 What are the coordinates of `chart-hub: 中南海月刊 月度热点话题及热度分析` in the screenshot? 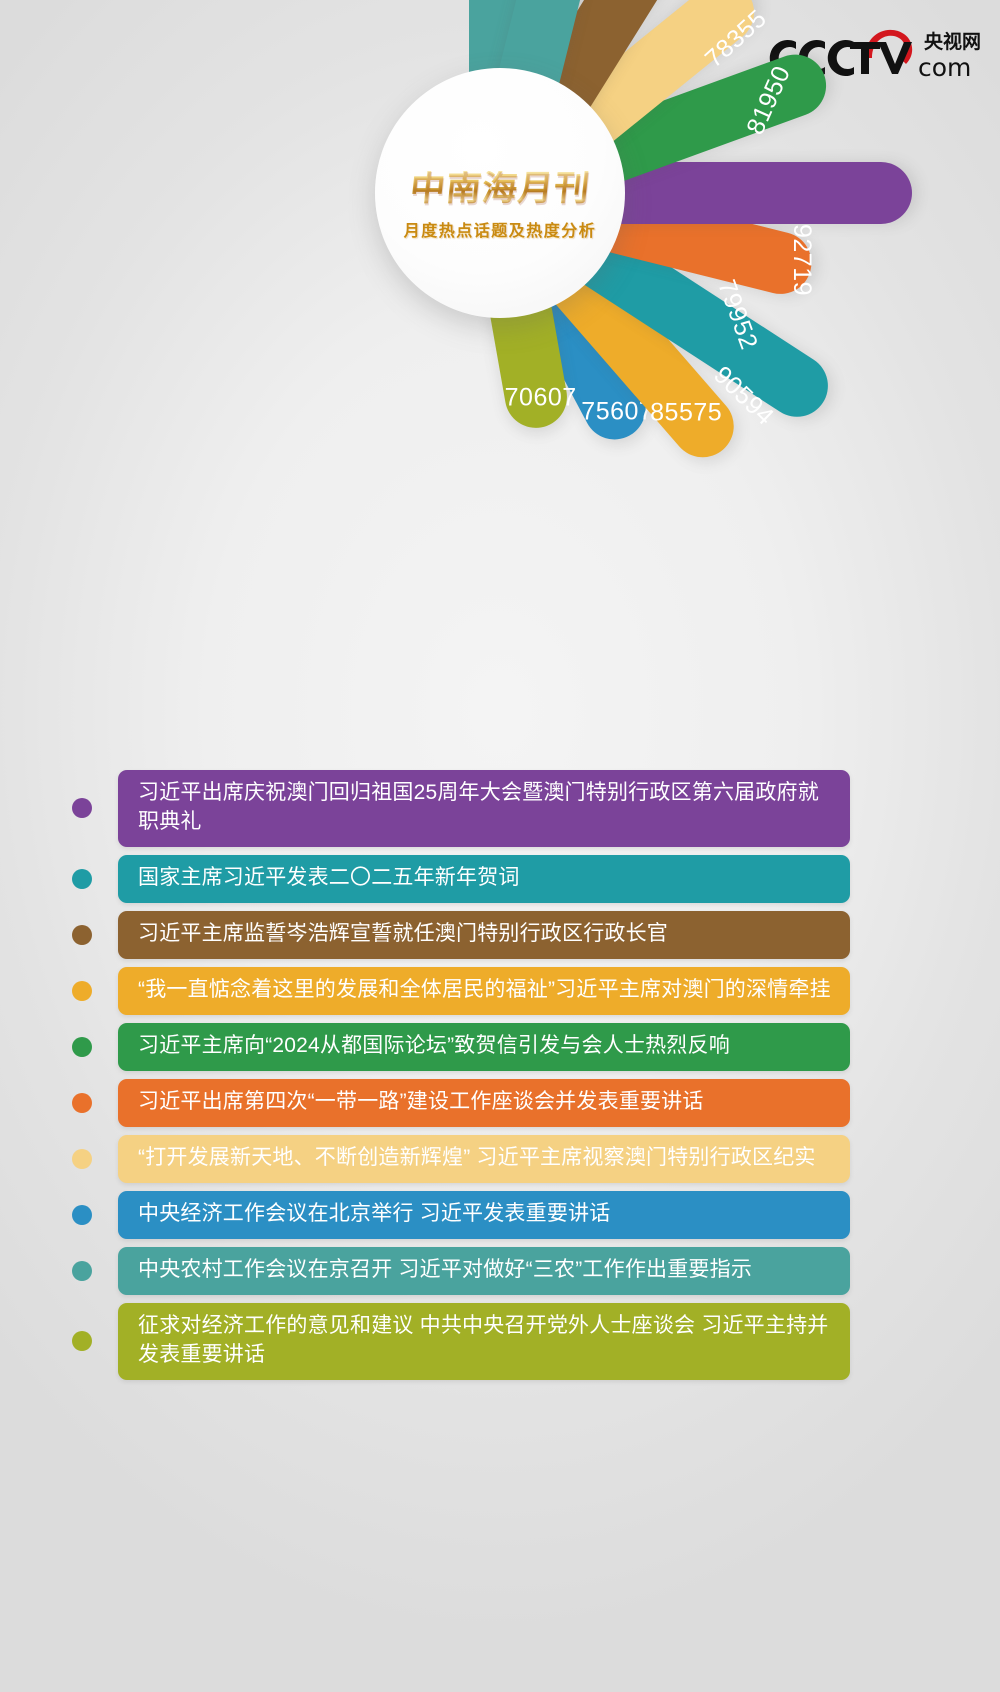 It's located at (500, 193).